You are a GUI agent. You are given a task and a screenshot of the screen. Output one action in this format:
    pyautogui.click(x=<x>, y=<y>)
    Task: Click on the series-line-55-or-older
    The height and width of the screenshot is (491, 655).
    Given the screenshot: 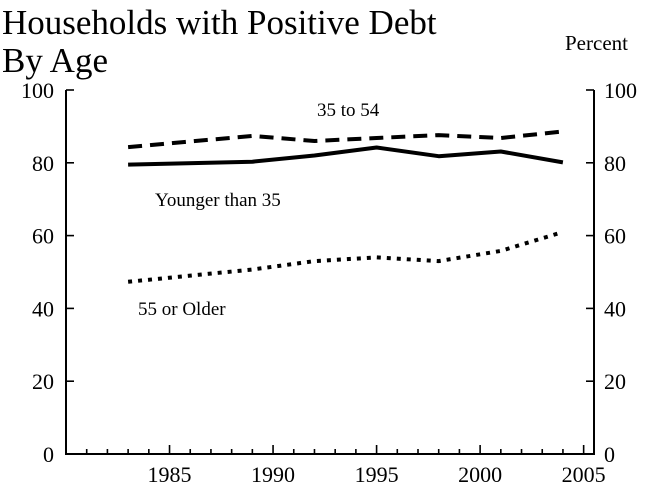 What is the action you would take?
    pyautogui.click(x=345, y=257)
    